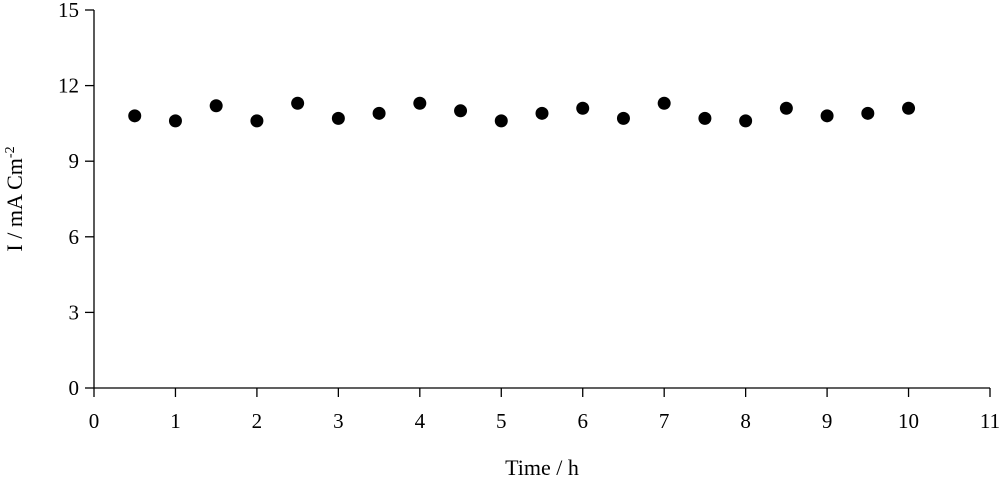  I want to click on x-tick-label: 11, so click(990, 421).